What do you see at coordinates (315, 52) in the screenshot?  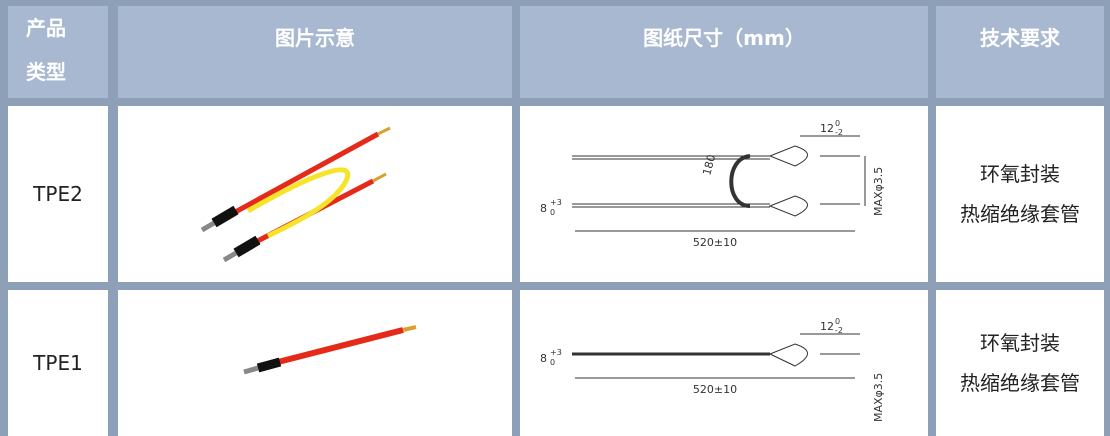 I see `header-cell: 图片示意` at bounding box center [315, 52].